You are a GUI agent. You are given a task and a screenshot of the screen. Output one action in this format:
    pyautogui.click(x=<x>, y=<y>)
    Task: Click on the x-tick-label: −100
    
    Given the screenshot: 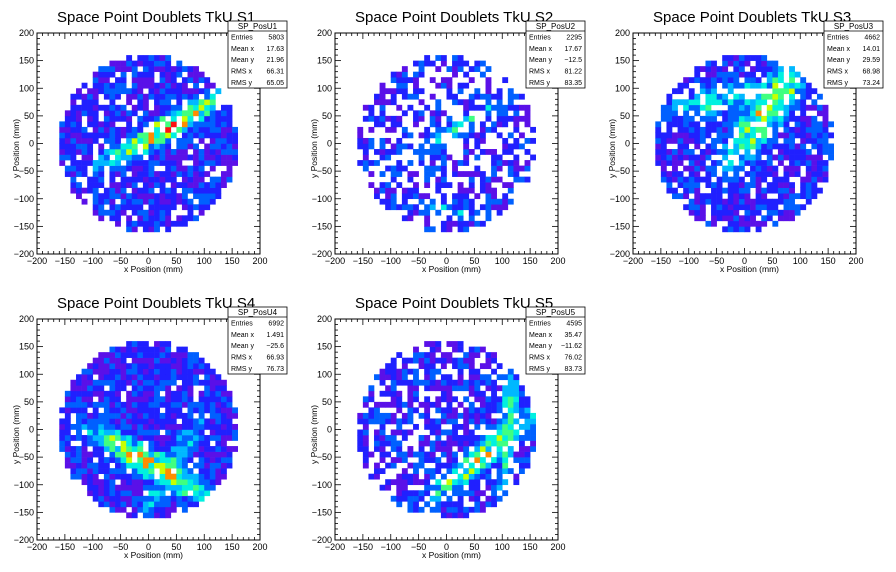 What is the action you would take?
    pyautogui.click(x=689, y=261)
    